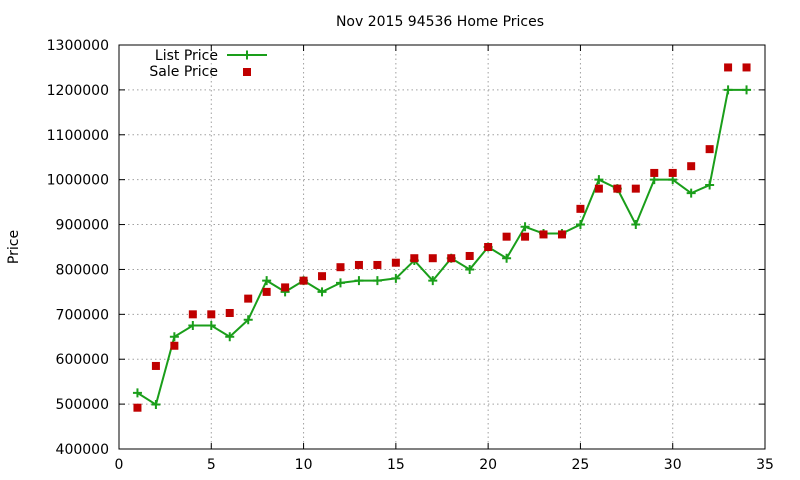 This screenshot has width=800, height=480. I want to click on y-tick-label: 1100000, so click(78, 136).